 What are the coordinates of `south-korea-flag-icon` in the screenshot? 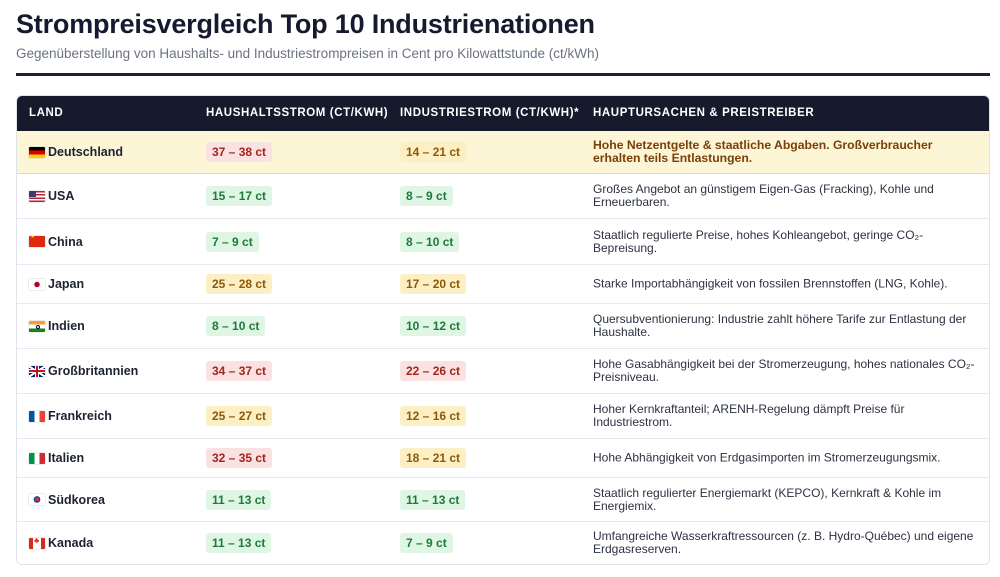 It's located at (37, 499).